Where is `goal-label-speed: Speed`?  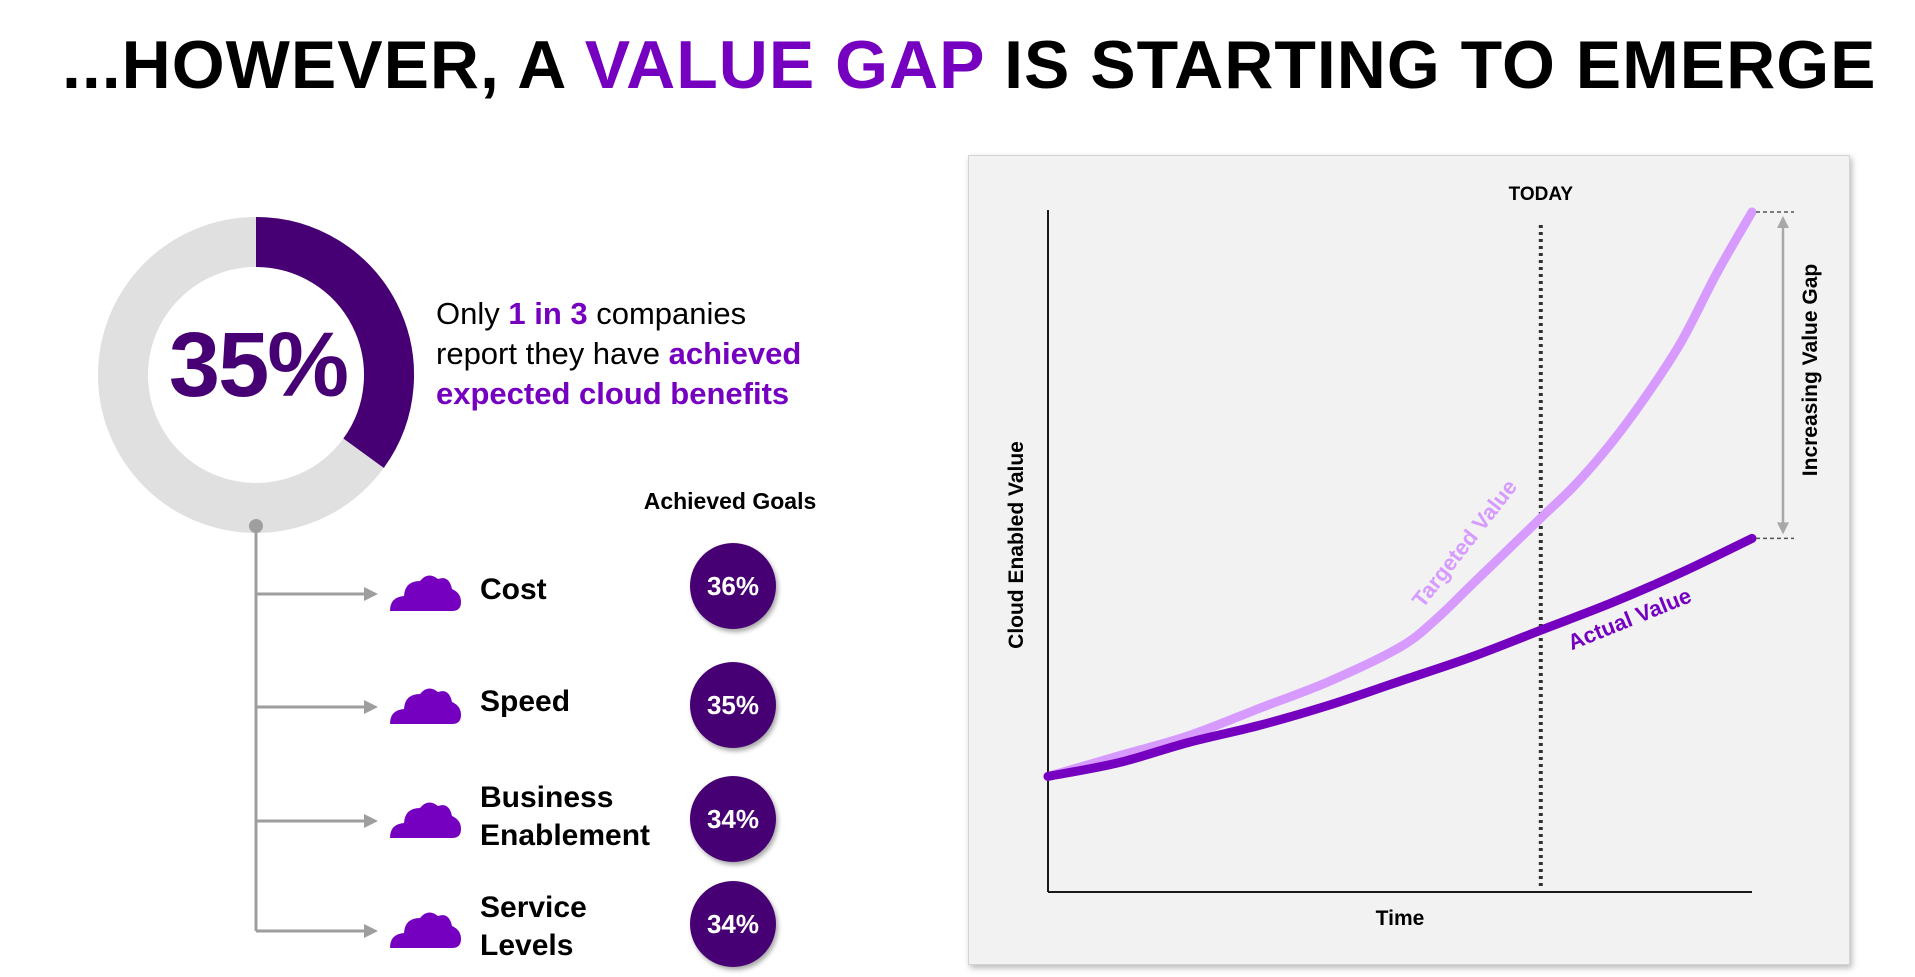 goal-label-speed: Speed is located at coordinates (525, 702).